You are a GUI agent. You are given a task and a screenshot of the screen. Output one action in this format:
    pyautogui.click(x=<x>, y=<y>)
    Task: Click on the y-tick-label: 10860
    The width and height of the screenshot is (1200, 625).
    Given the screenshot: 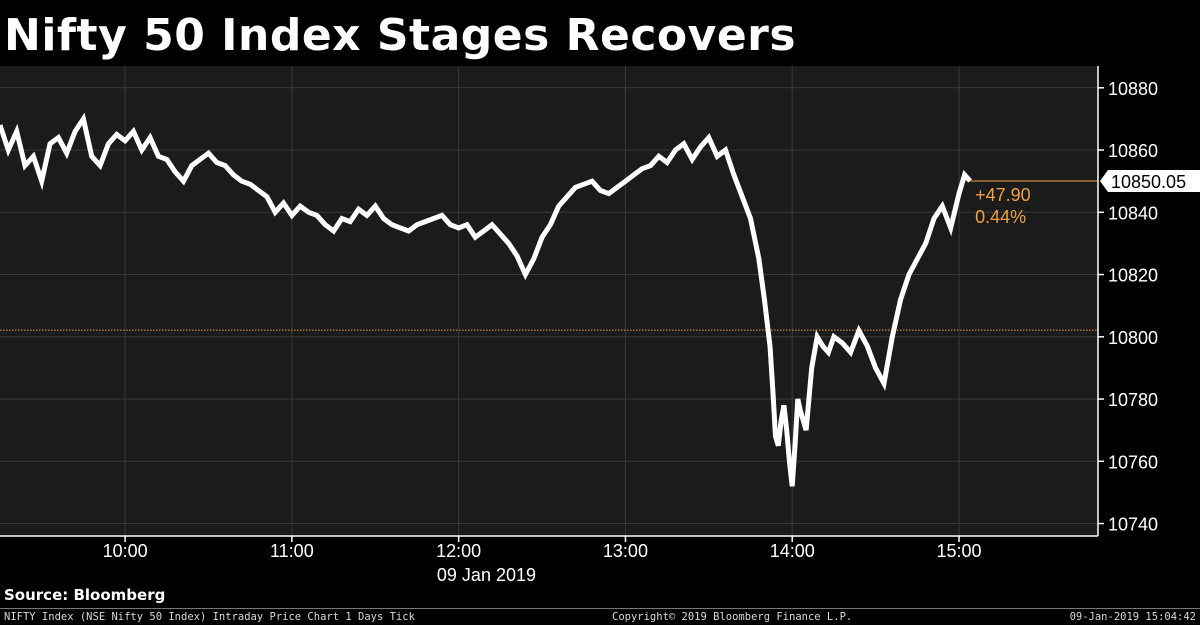 What is the action you would take?
    pyautogui.click(x=1133, y=151)
    